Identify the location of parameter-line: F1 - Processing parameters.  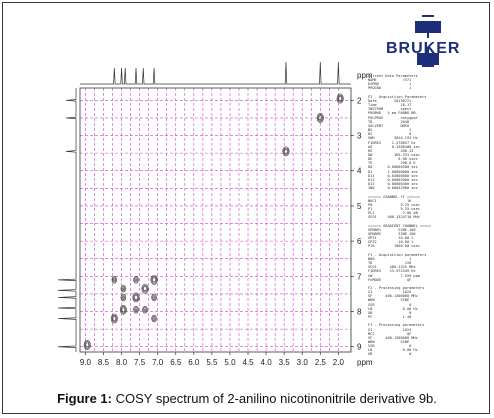
(396, 325).